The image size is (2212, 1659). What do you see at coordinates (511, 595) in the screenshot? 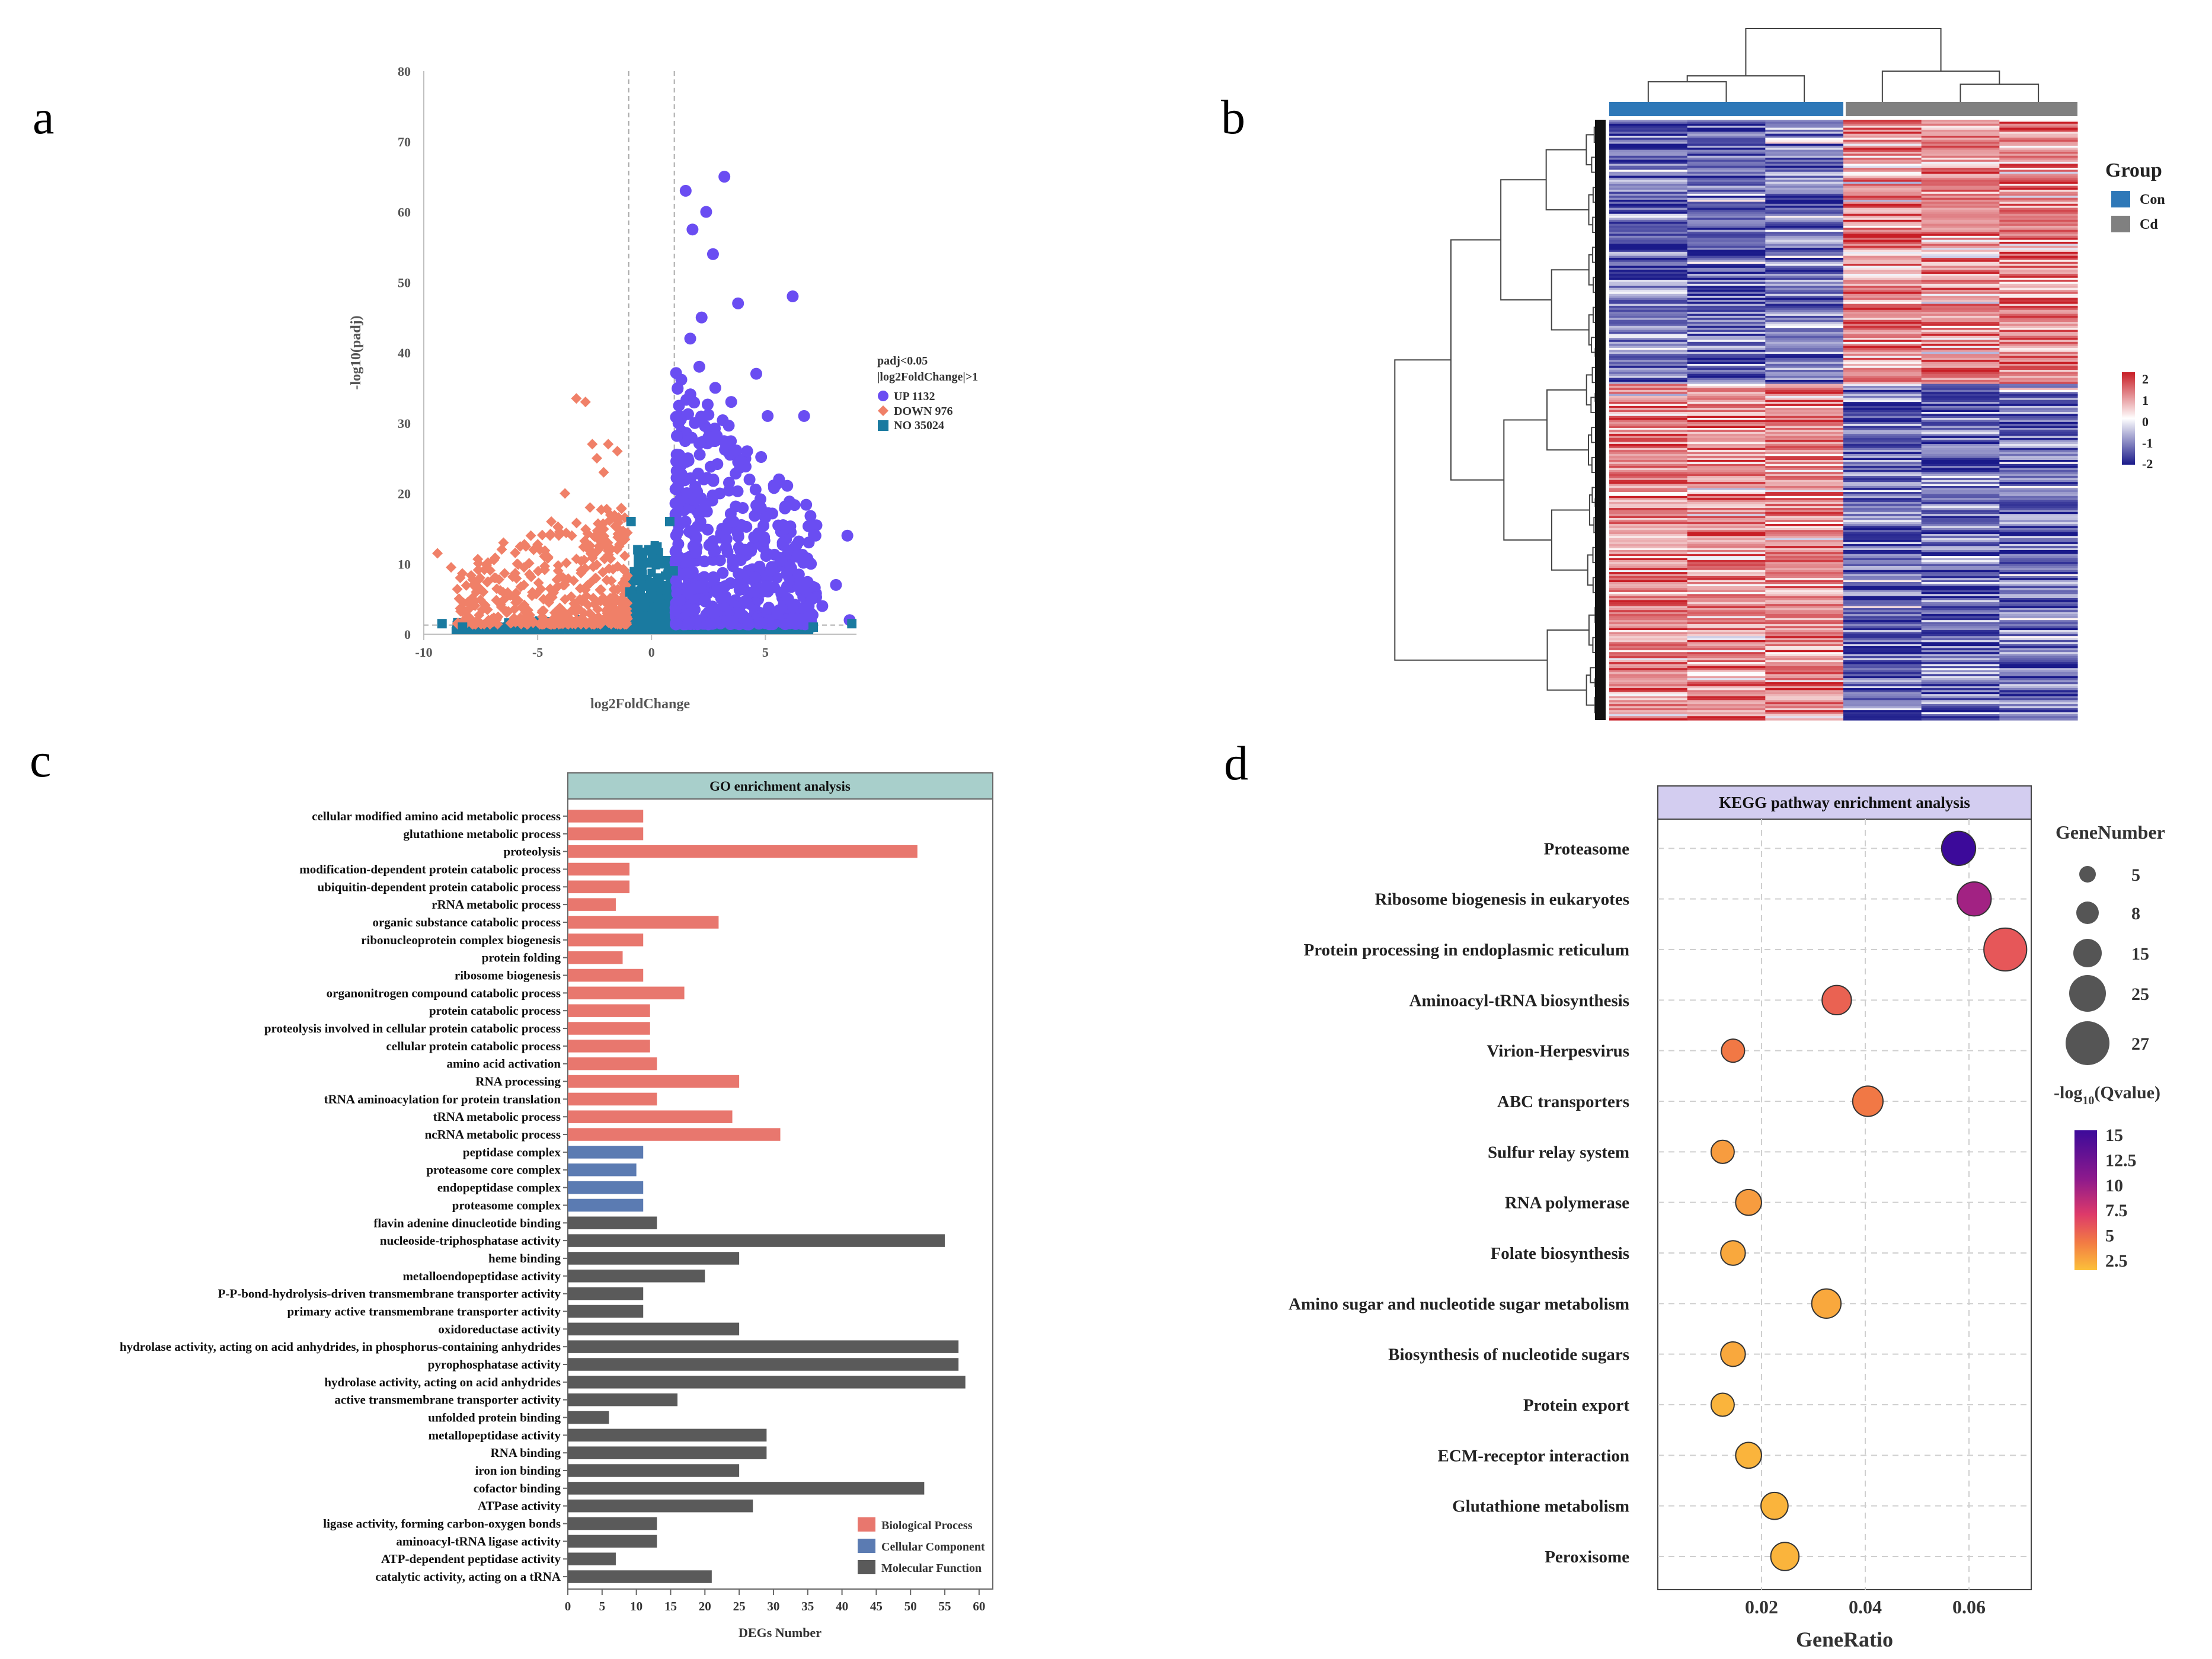
I see `volcano-down-point` at bounding box center [511, 595].